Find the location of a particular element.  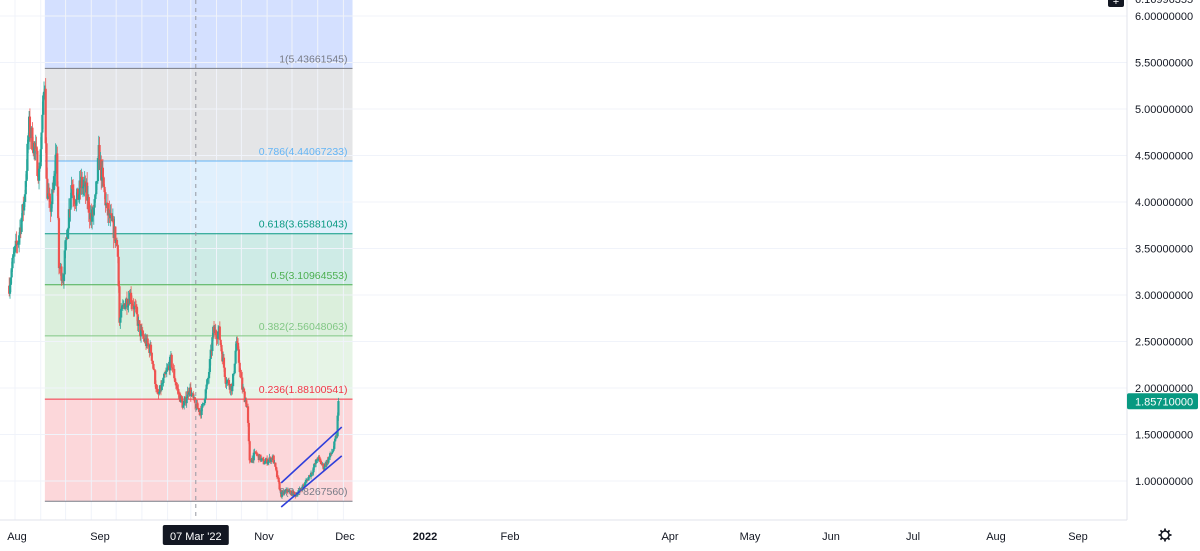

add-price-icon: + is located at coordinates (1116, 4).